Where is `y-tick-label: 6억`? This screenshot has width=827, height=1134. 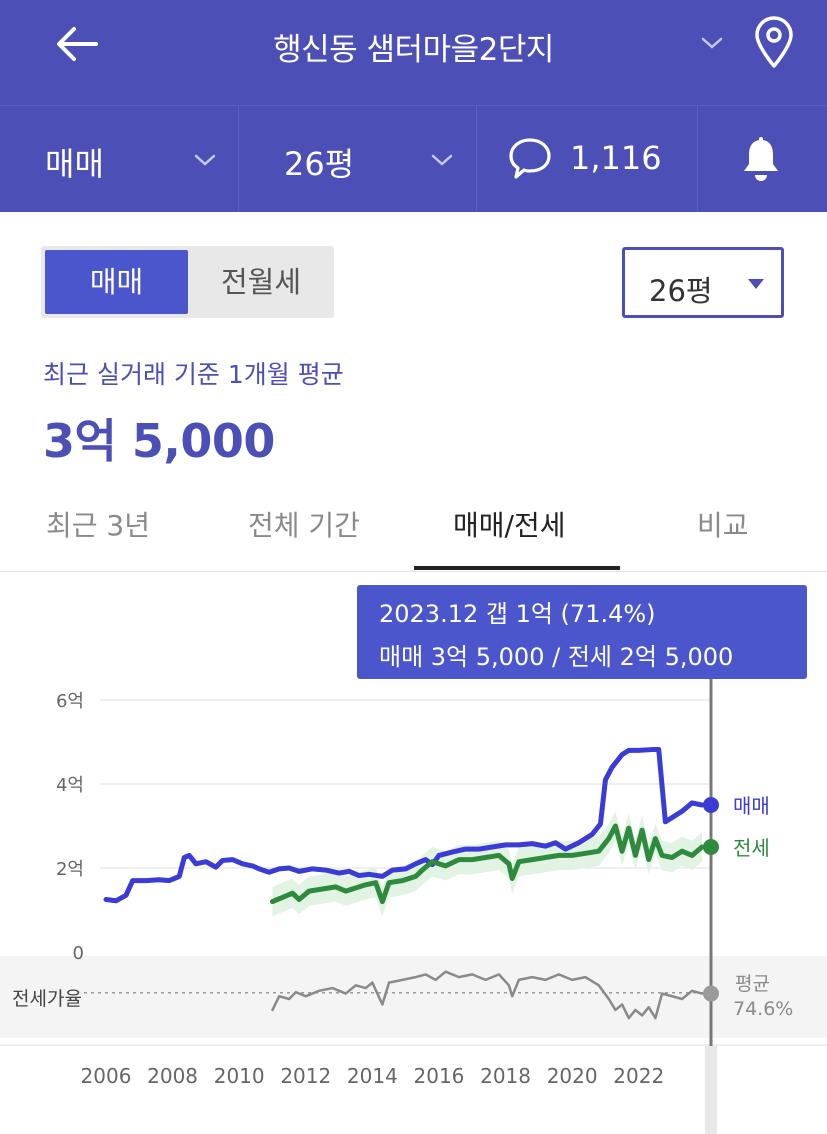 y-tick-label: 6억 is located at coordinates (70, 701).